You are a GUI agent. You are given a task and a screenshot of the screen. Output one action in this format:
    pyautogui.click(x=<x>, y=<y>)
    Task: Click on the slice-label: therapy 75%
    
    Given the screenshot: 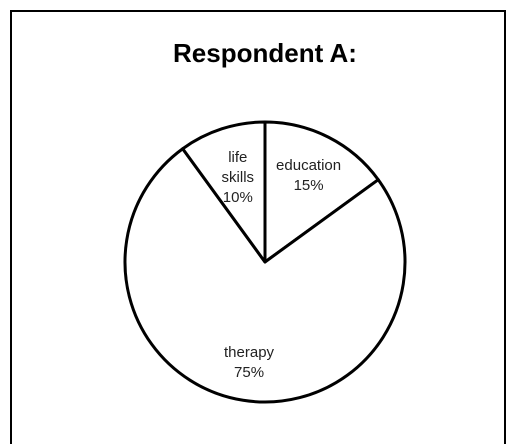 What is the action you would take?
    pyautogui.click(x=249, y=363)
    